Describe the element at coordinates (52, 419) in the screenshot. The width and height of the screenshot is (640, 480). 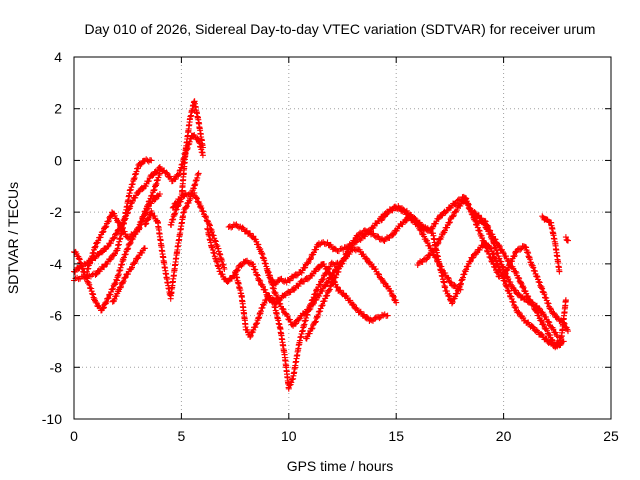
I see `y-tick-label: -10` at that location.